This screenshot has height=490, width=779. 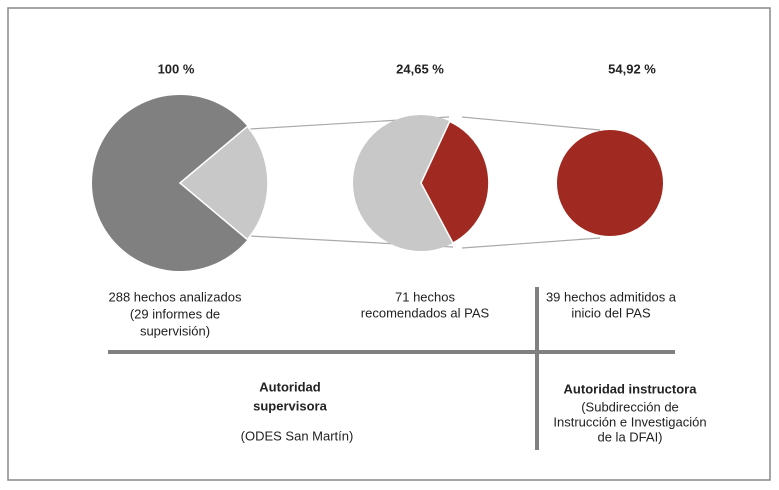 I want to click on stage-label: 39 hechos admitidos a, so click(x=611, y=296).